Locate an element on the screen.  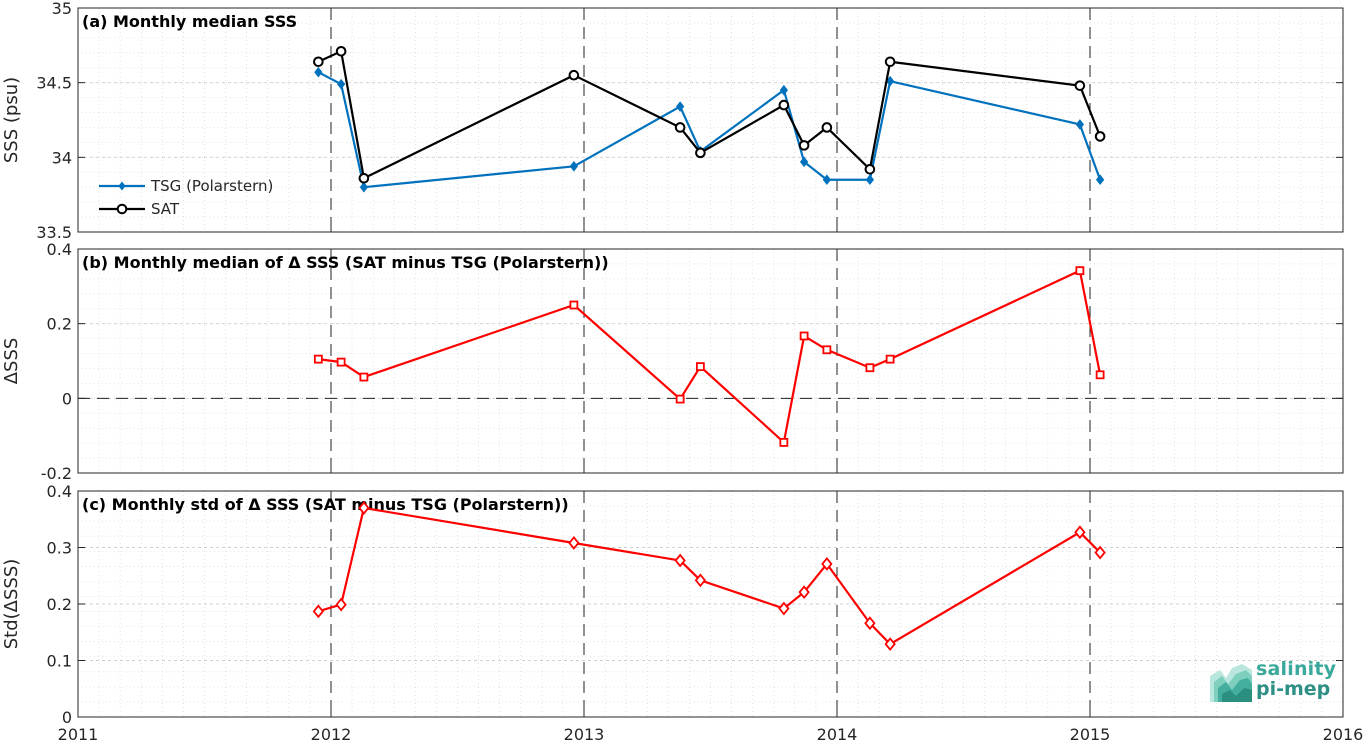
x-tick-label: 2015 is located at coordinates (1090, 734).